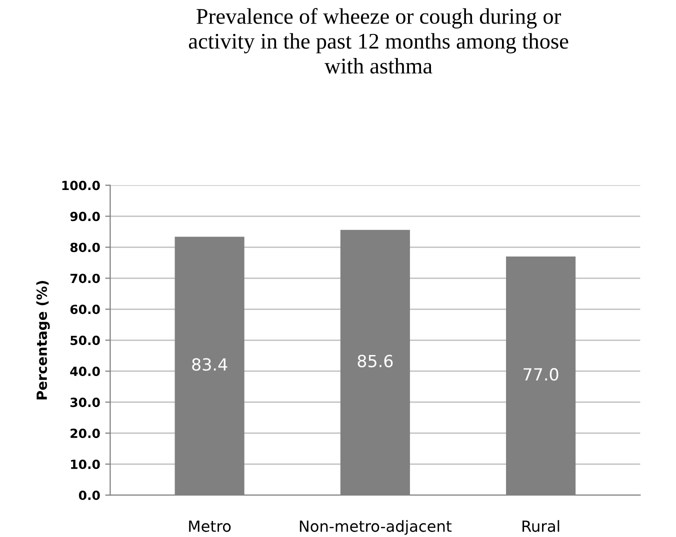 The width and height of the screenshot is (676, 537). Describe the element at coordinates (85, 433) in the screenshot. I see `y-tick-label: 20.0` at that location.